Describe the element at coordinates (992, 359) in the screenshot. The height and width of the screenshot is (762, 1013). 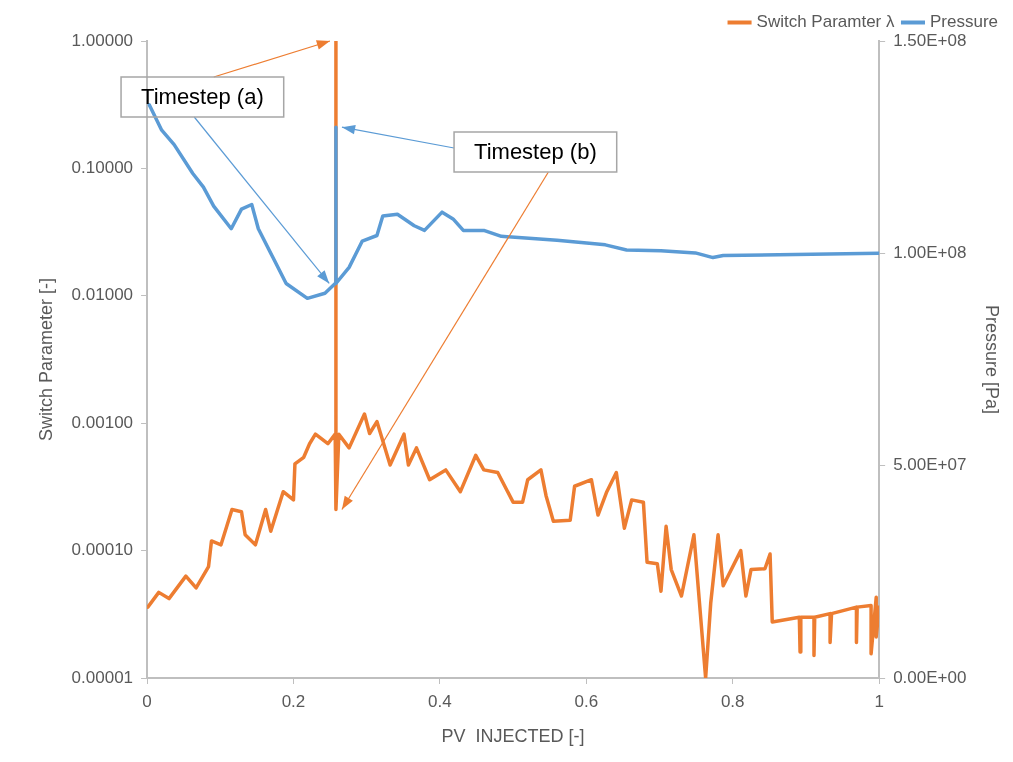
I see `y2-axis-title: Pressure [Pa]` at that location.